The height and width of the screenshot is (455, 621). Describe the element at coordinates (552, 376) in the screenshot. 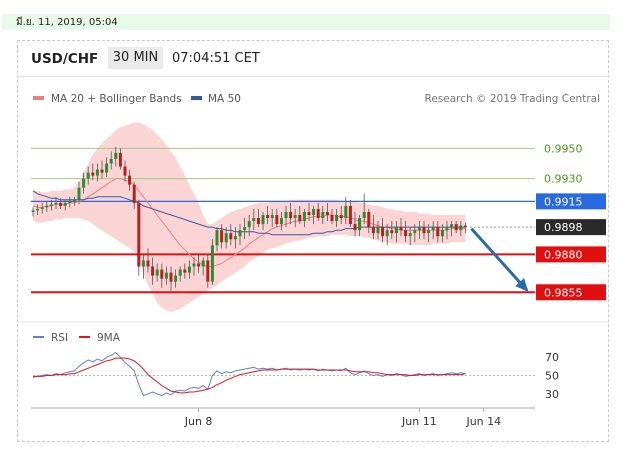

I see `rsi-tick-50: 50` at that location.